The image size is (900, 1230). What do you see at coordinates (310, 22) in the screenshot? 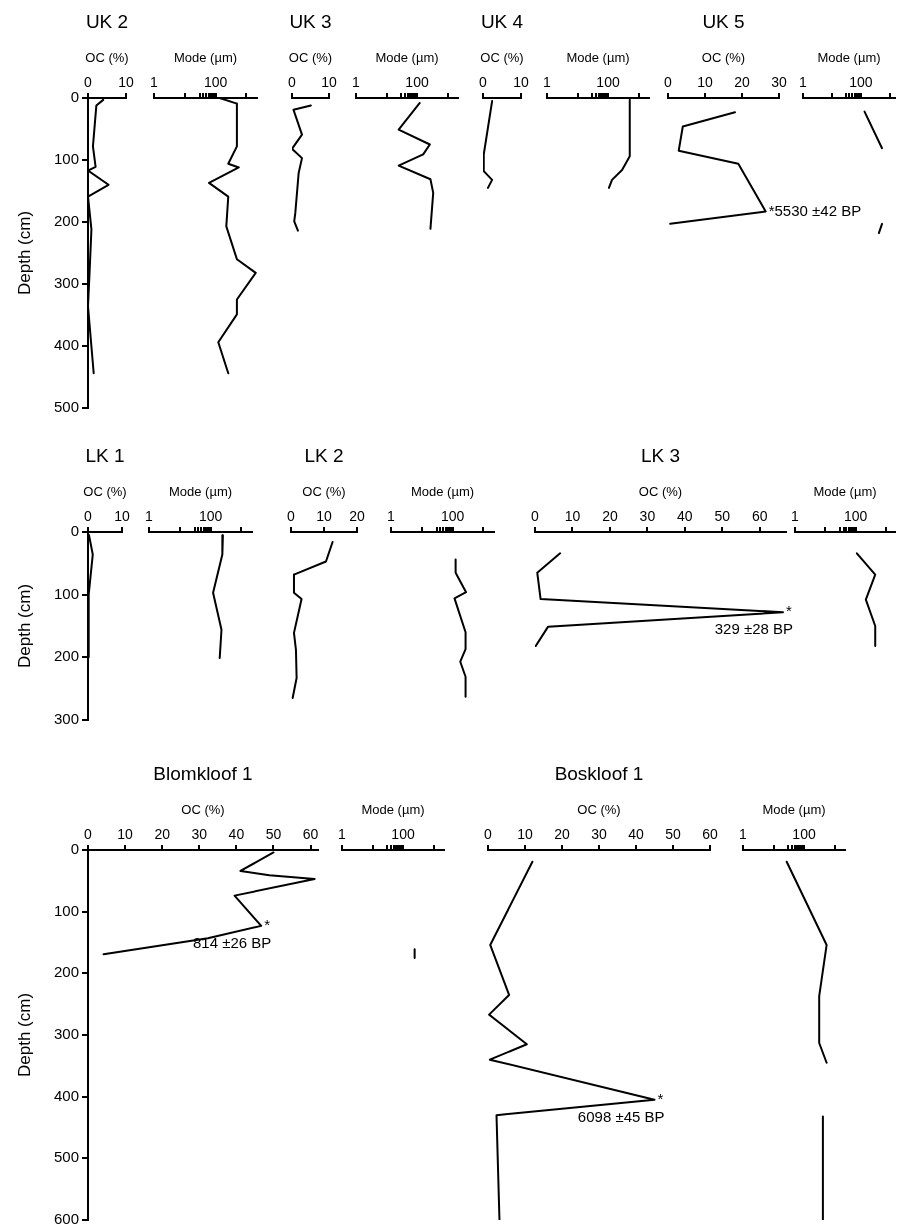
I see `chart-title: UK 3` at bounding box center [310, 22].